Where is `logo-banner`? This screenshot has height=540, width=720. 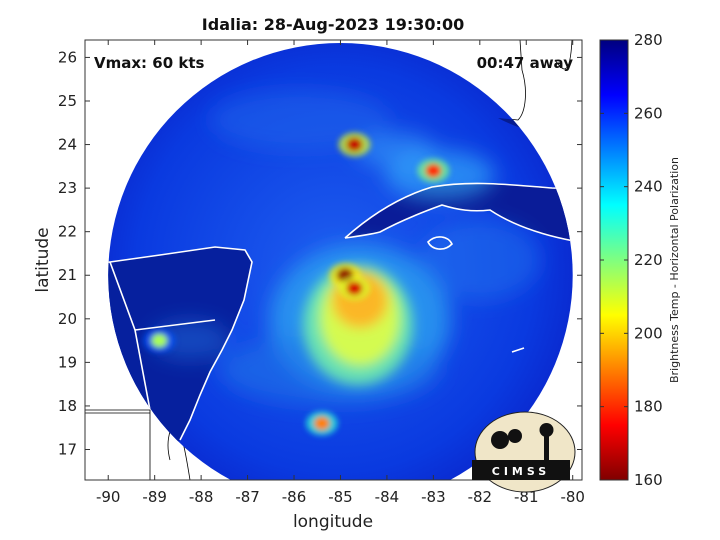
logo-banner is located at coordinates (521, 470).